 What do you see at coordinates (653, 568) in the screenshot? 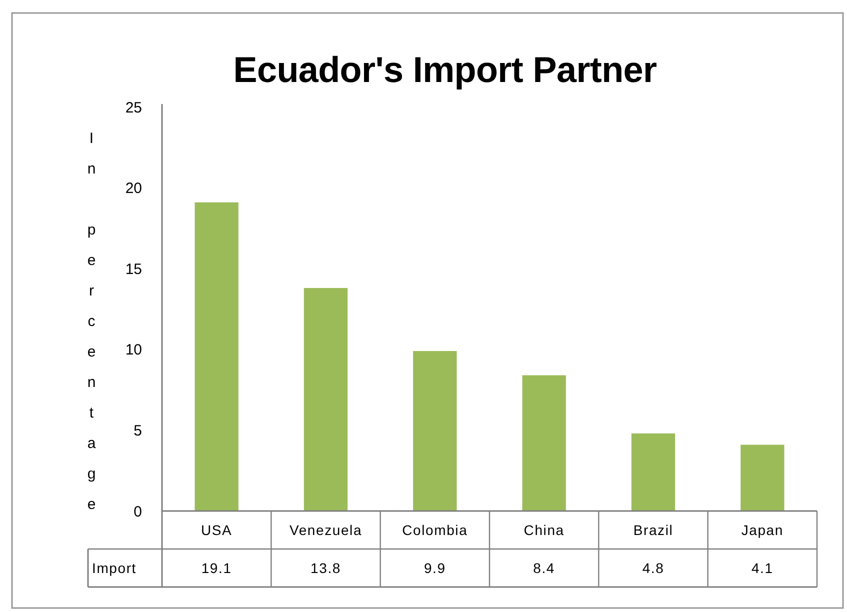
I see `data-label: 4.8` at bounding box center [653, 568].